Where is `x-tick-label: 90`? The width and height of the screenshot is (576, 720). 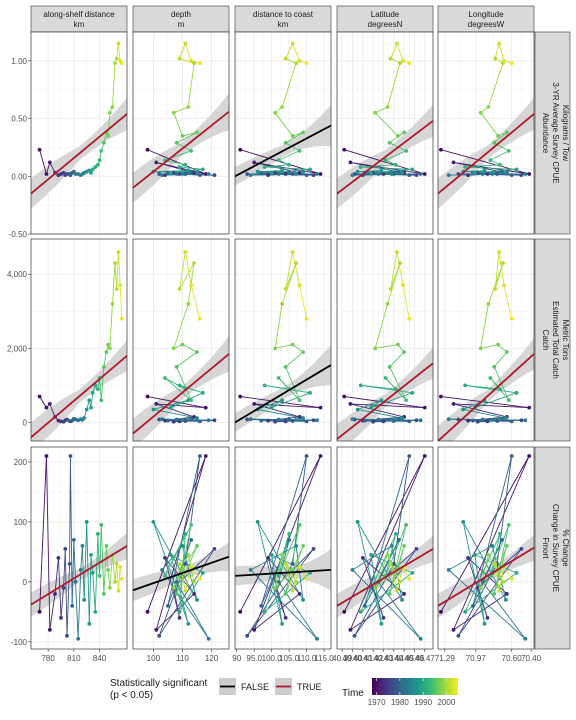 x-tick-label: 90 is located at coordinates (236, 658).